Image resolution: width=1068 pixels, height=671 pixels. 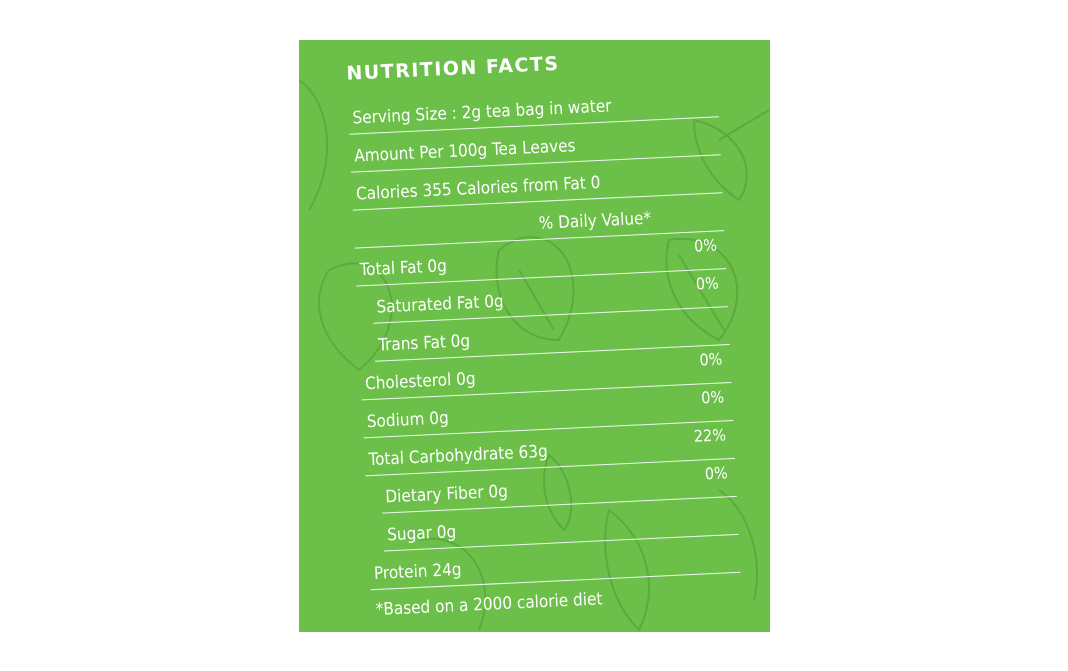 I want to click on nutrient-name: Trans Fat 0g, so click(x=424, y=343).